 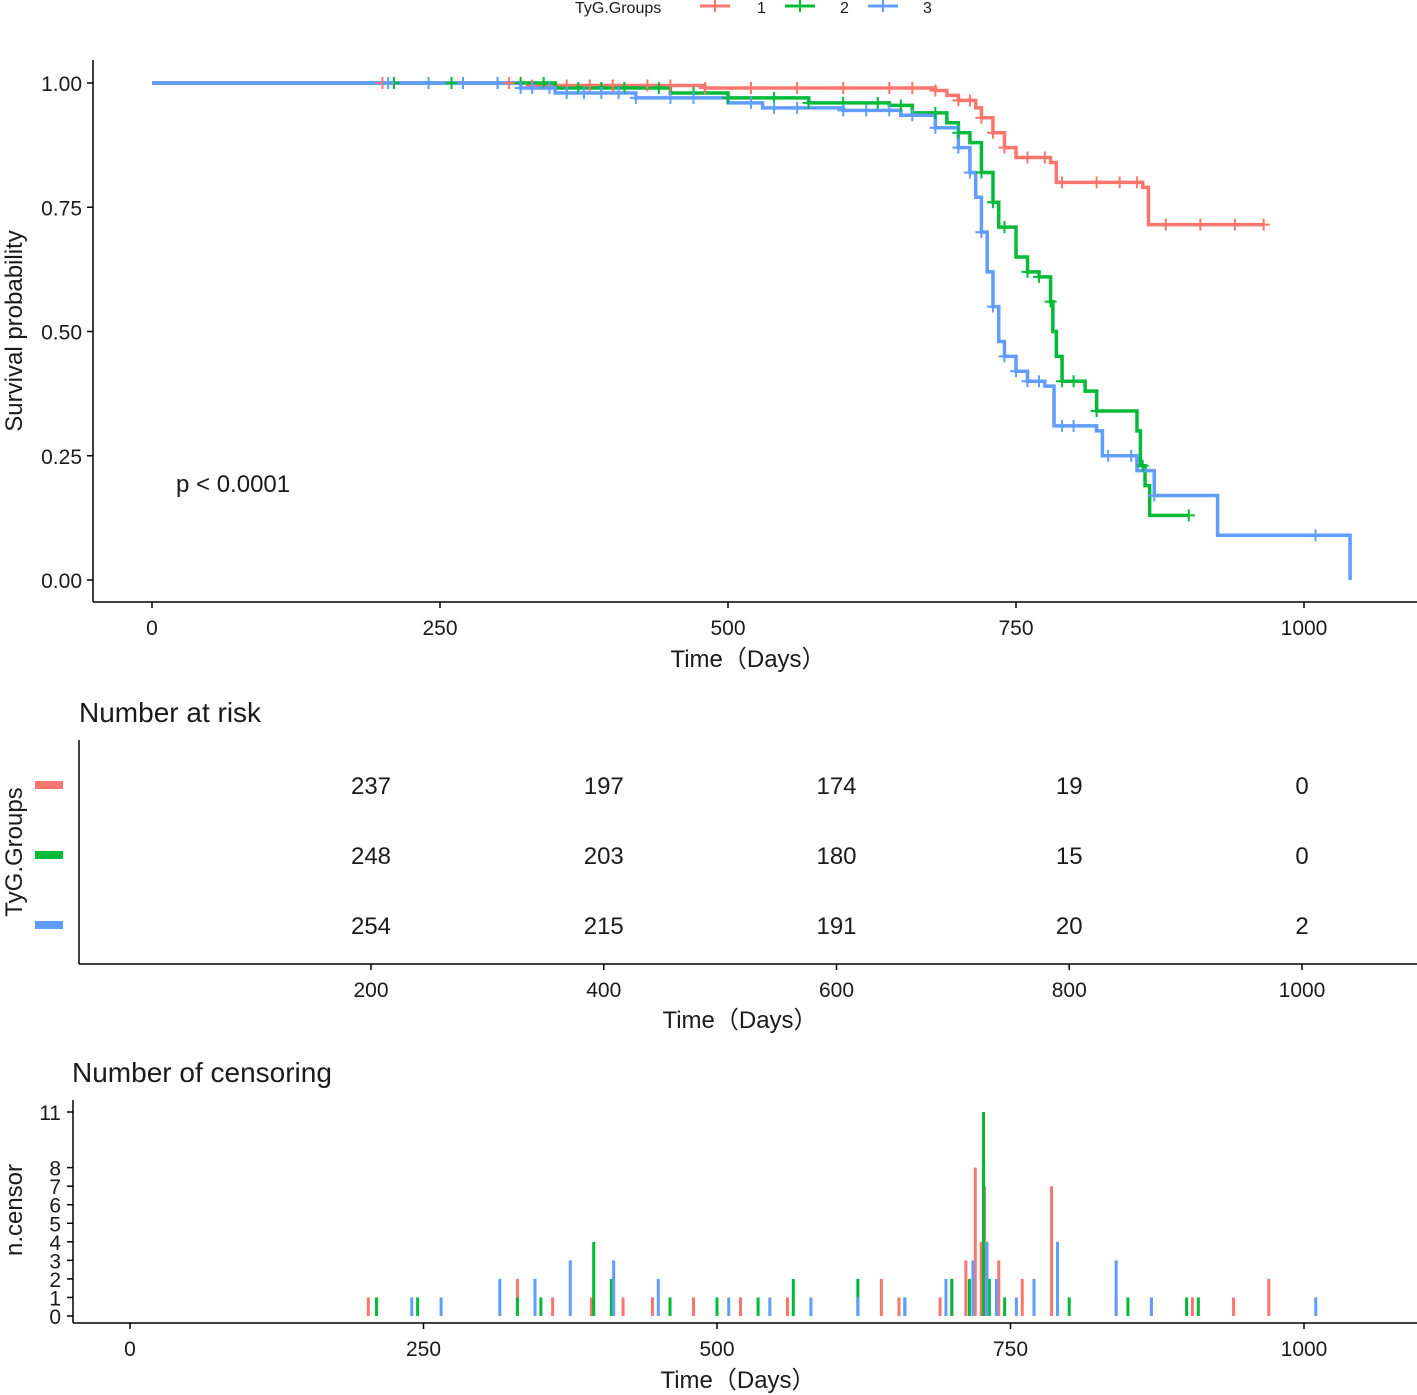 I want to click on survival-x-label: Time（Days）, so click(x=747, y=659).